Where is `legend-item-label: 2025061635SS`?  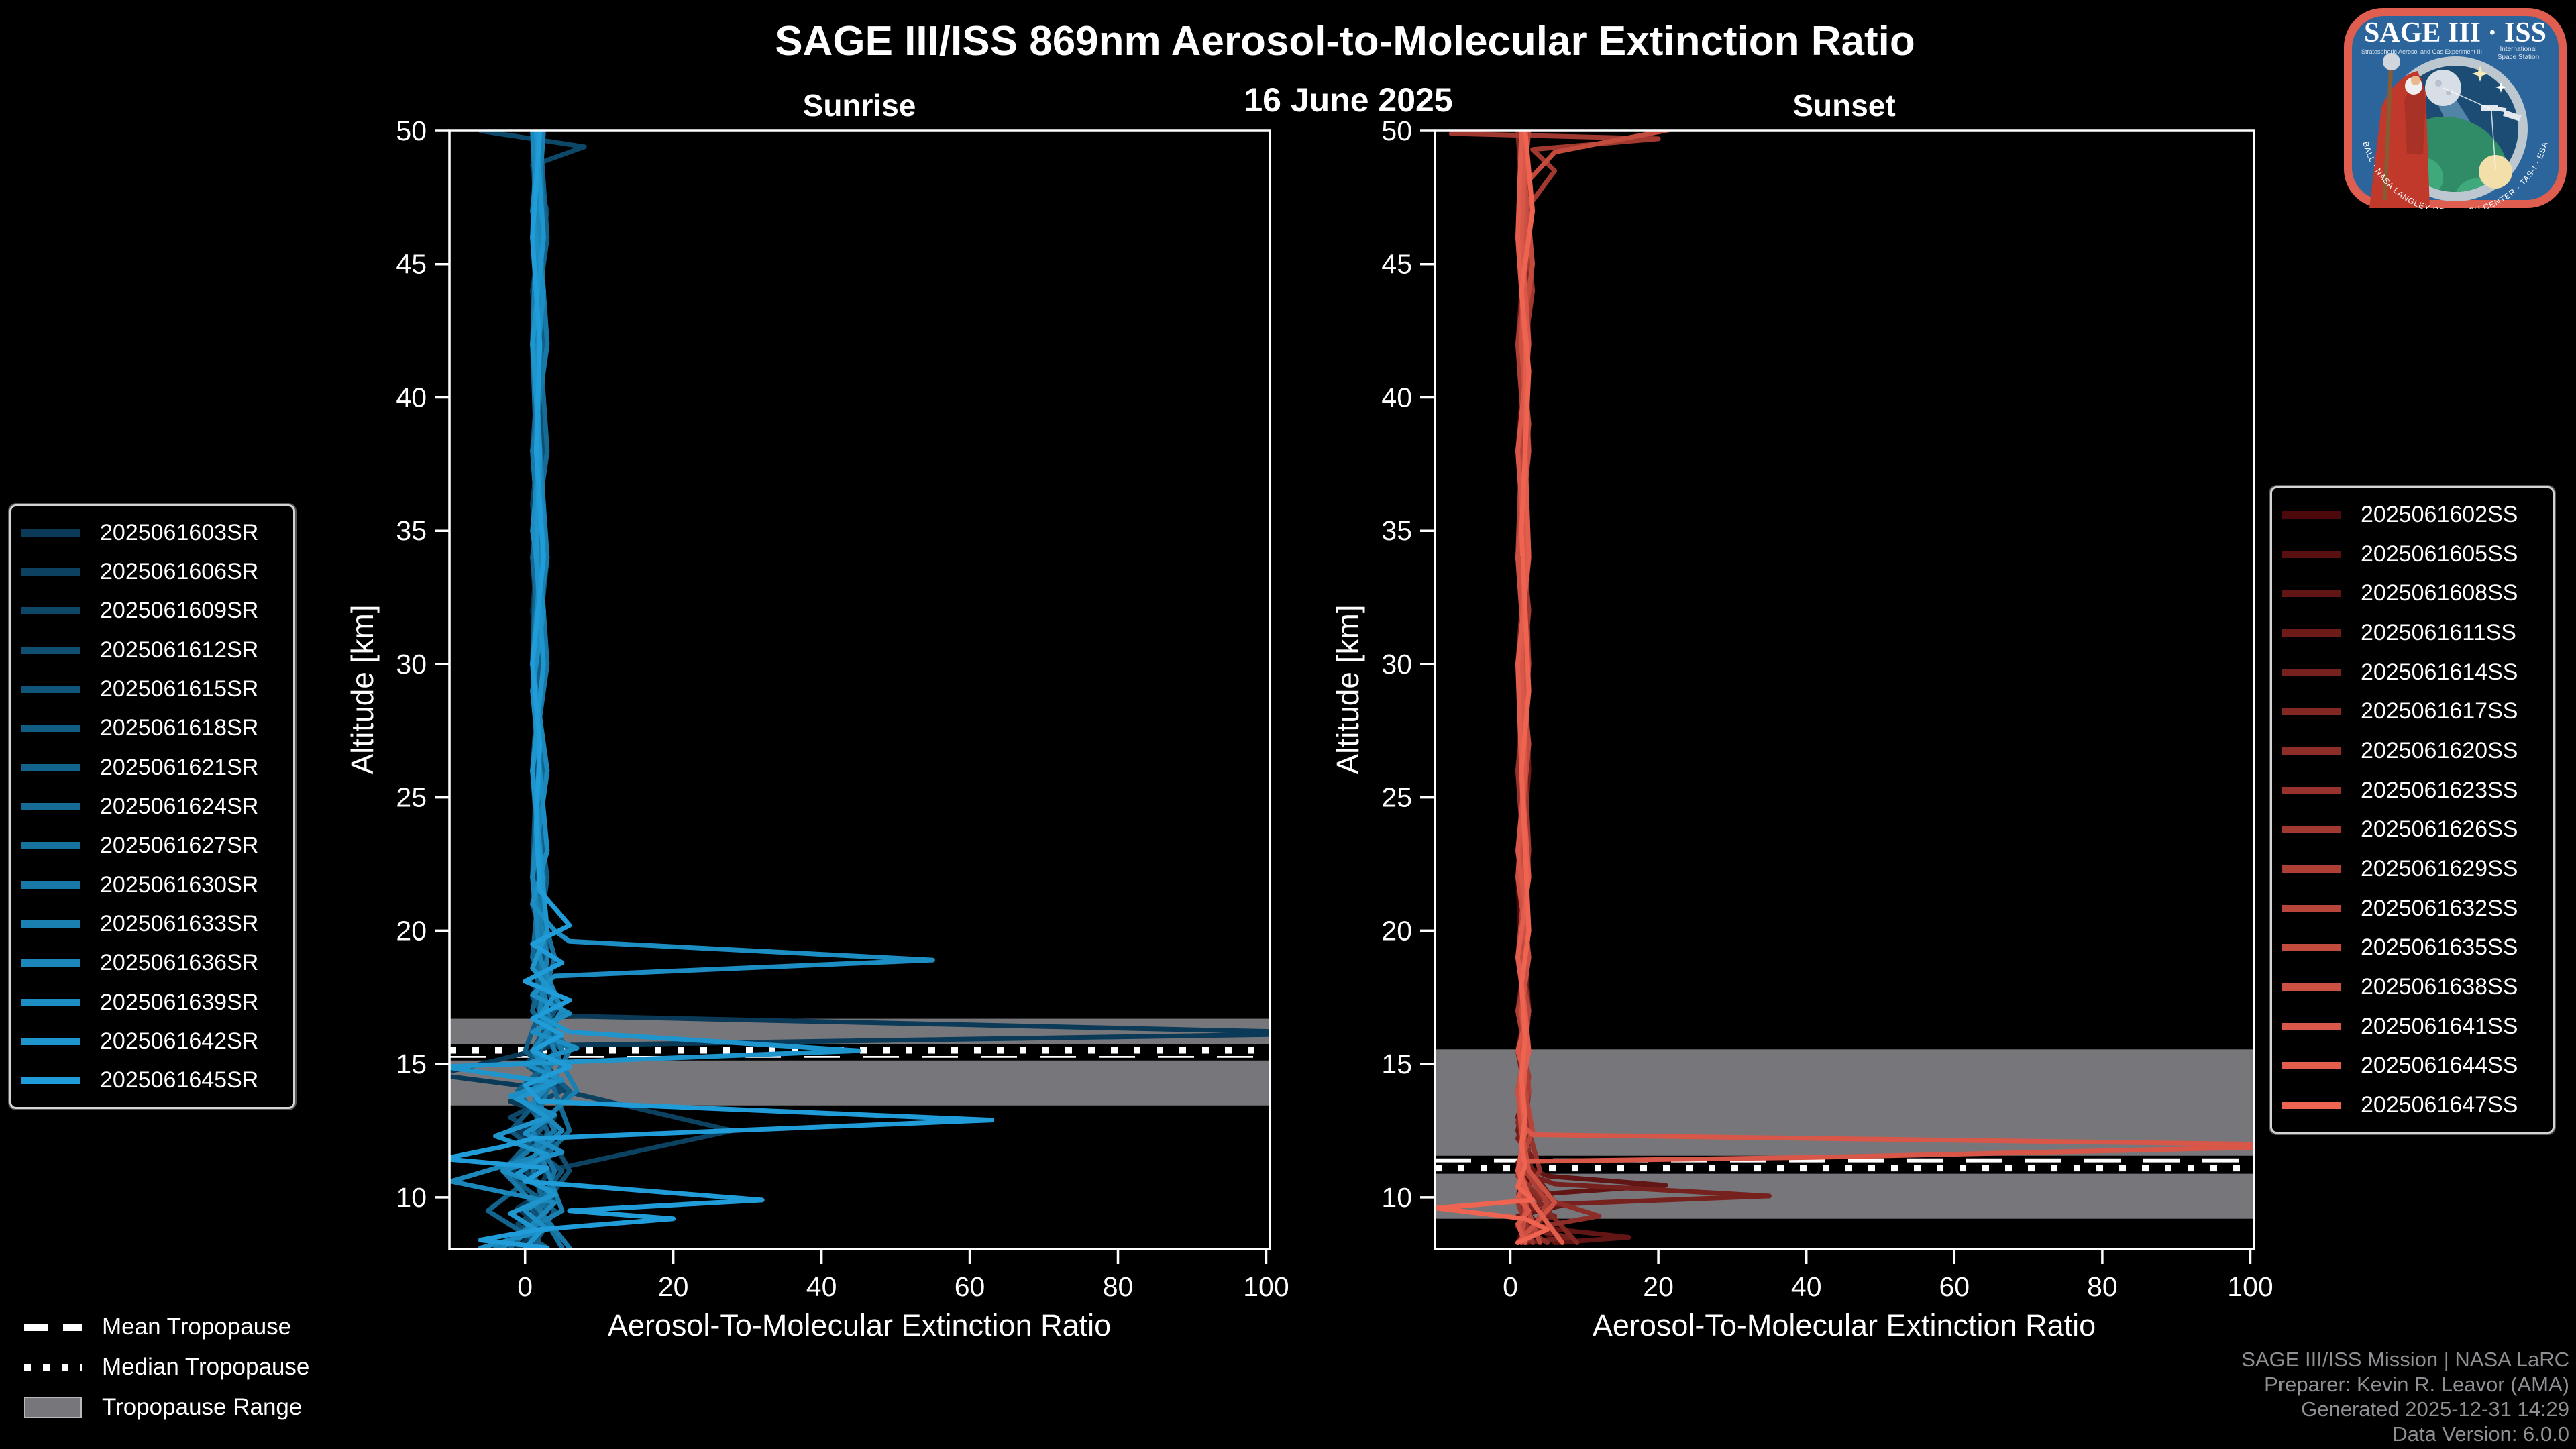
legend-item-label: 2025061635SS is located at coordinates (2439, 947).